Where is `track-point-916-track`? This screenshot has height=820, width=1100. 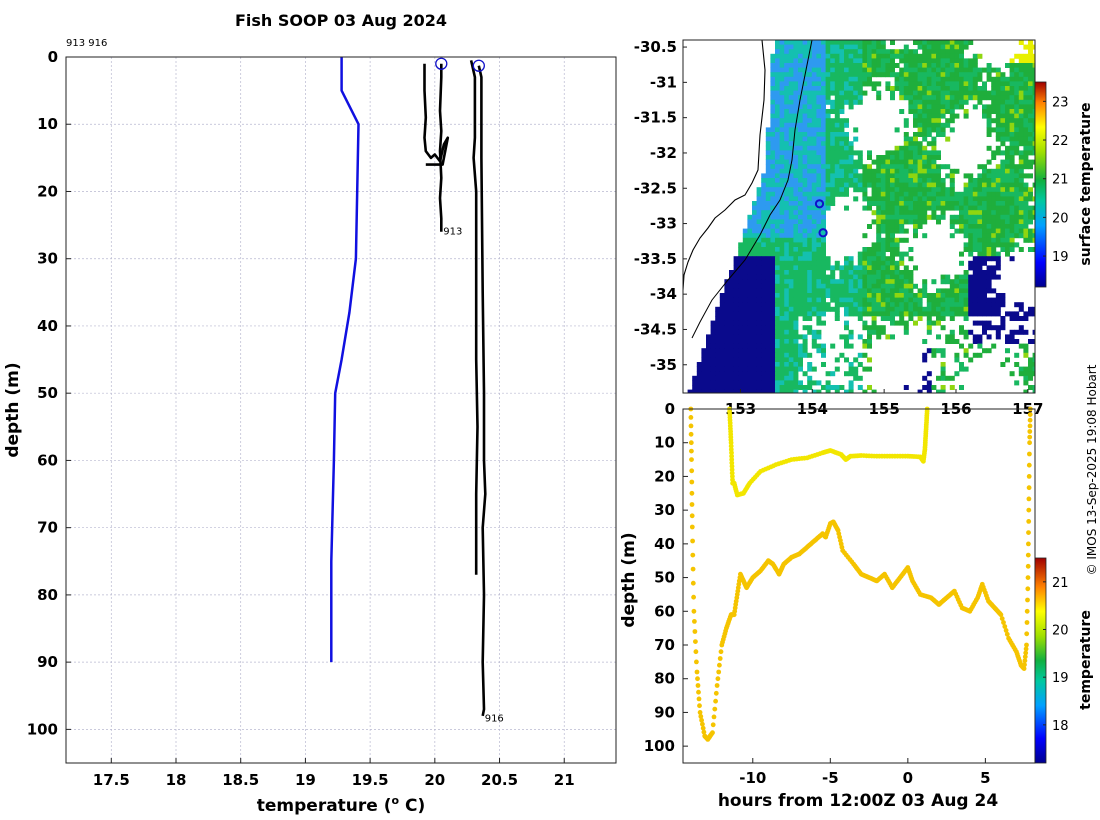 track-point-916-track is located at coordinates (1025, 661).